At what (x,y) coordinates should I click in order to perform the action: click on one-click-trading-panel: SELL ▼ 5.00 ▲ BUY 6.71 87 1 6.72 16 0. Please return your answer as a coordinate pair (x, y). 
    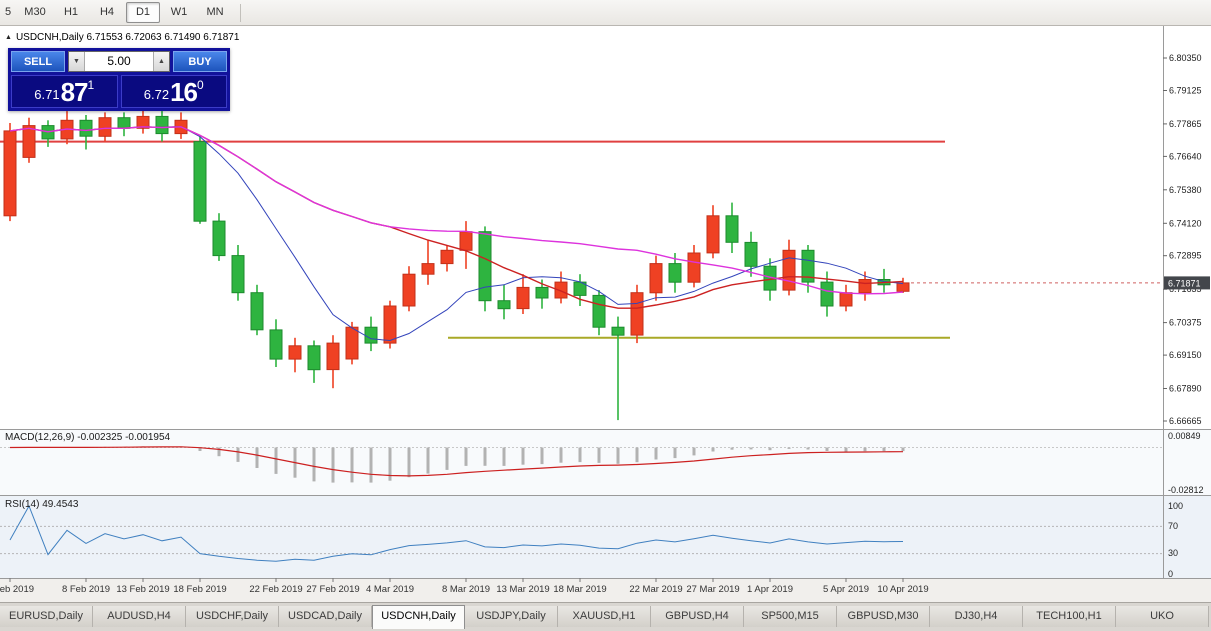
    Looking at the image, I should click on (119, 79).